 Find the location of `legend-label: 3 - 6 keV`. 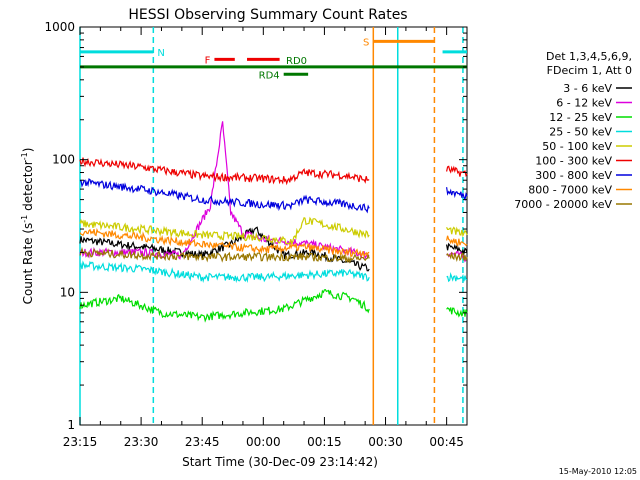

legend-label: 3 - 6 keV is located at coordinates (587, 88).